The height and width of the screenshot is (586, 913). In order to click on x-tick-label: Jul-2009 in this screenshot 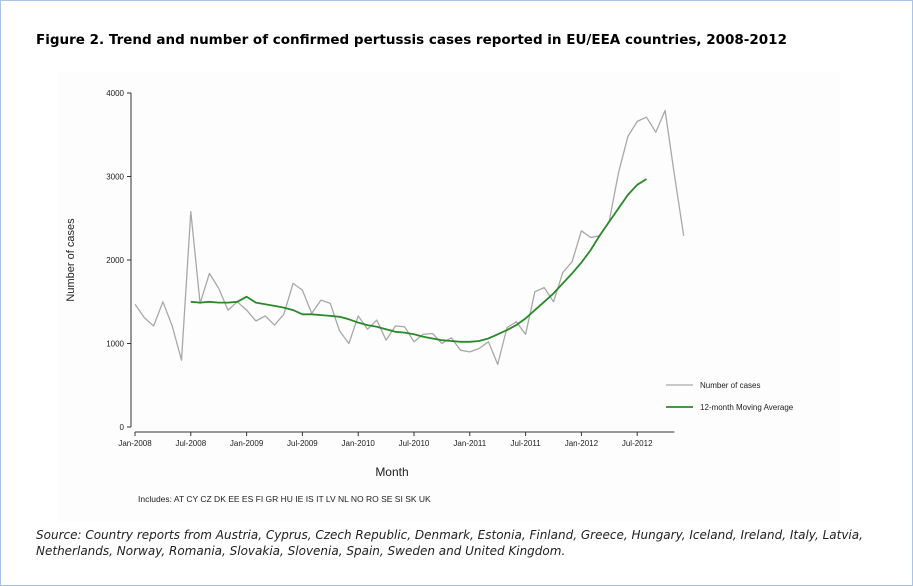, I will do `click(302, 443)`.